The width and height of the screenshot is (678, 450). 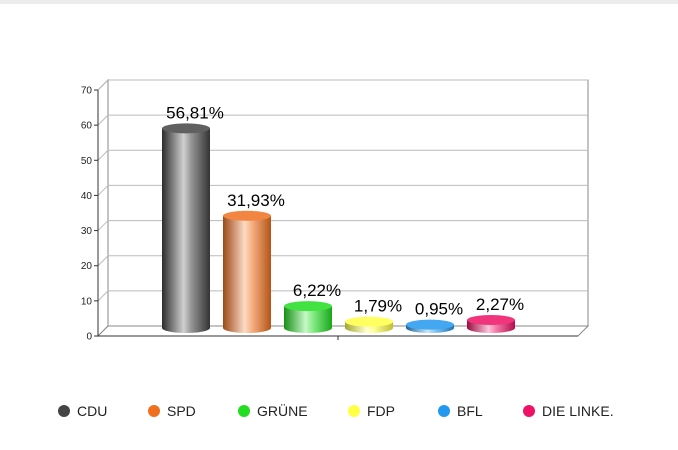 I want to click on bar-grüne, so click(x=308, y=317).